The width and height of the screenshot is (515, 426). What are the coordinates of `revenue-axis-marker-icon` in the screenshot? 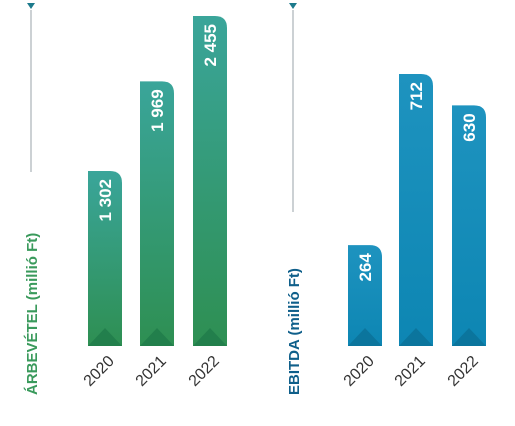 It's located at (31, 6).